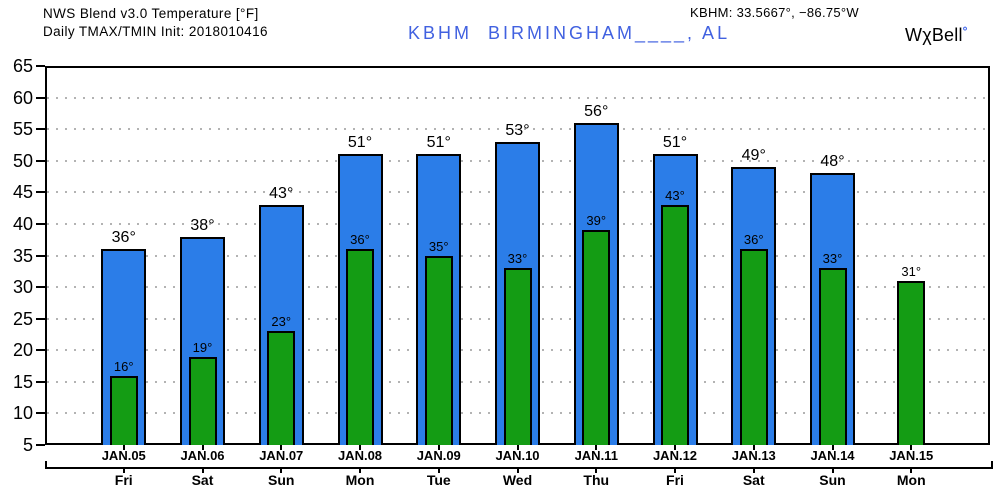  I want to click on tmin-value-label: 19°, so click(202, 347).